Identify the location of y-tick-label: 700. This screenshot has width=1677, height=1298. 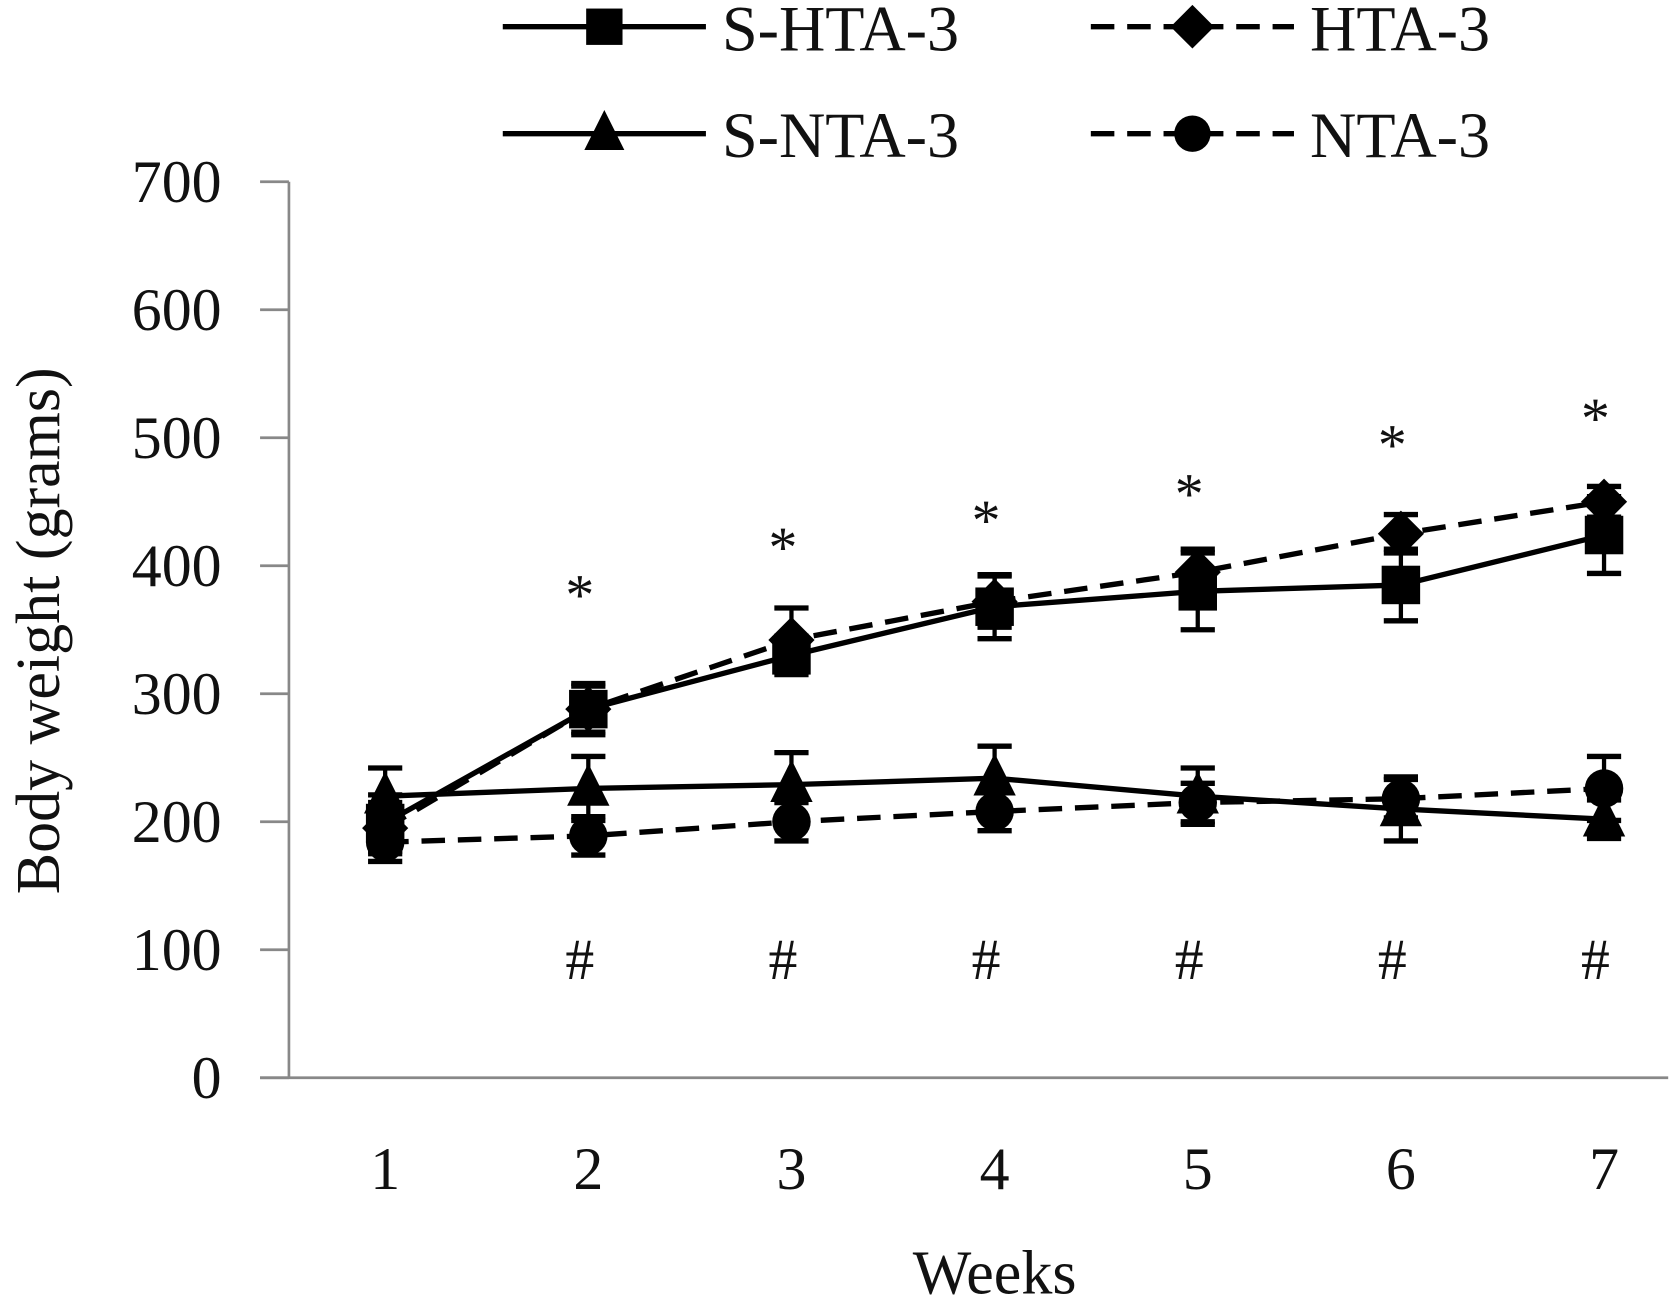
(177, 182).